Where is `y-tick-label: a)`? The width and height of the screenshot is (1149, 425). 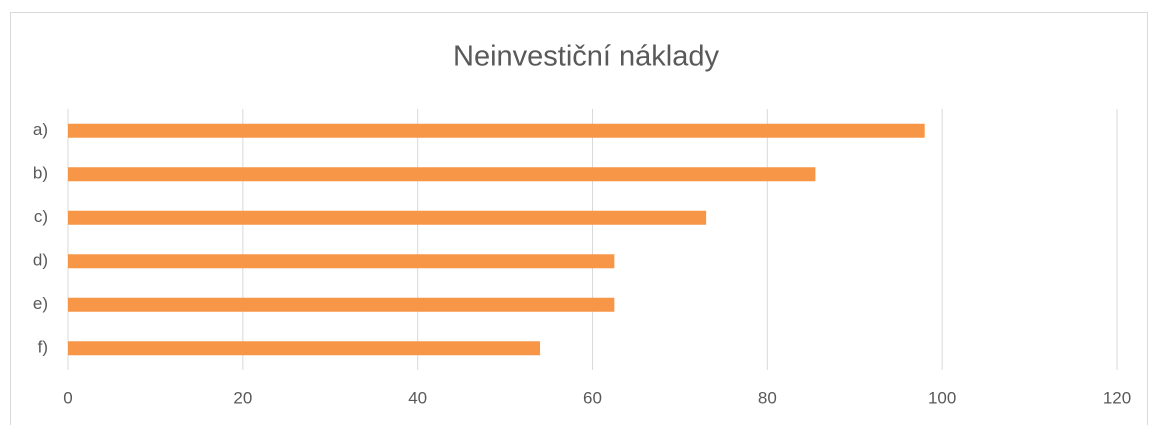
y-tick-label: a) is located at coordinates (40, 129).